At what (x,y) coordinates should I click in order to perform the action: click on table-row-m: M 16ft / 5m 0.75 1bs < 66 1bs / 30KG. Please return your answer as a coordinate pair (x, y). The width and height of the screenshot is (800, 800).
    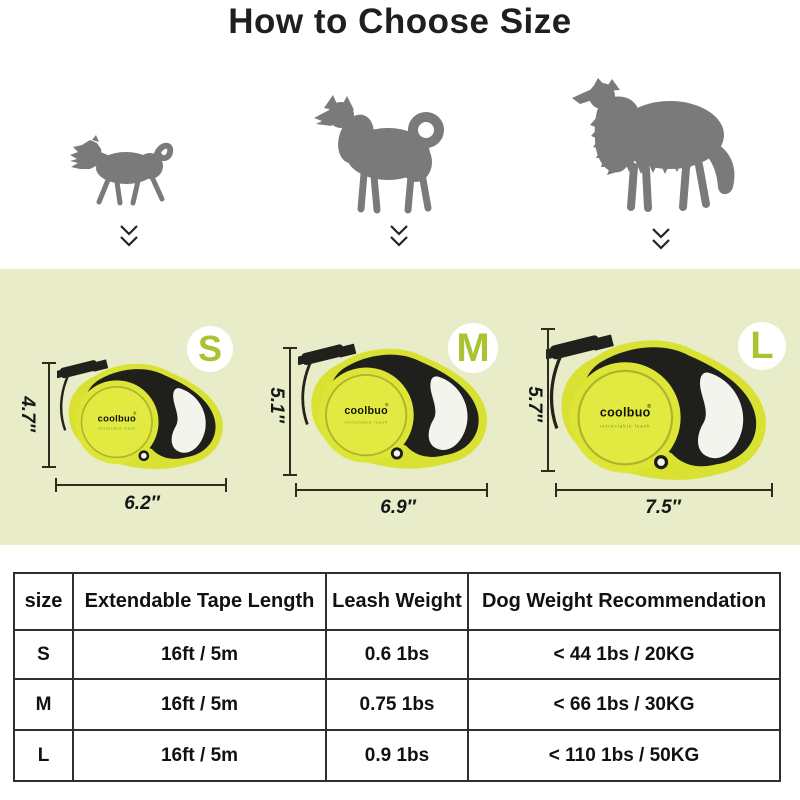
    Looking at the image, I should click on (397, 704).